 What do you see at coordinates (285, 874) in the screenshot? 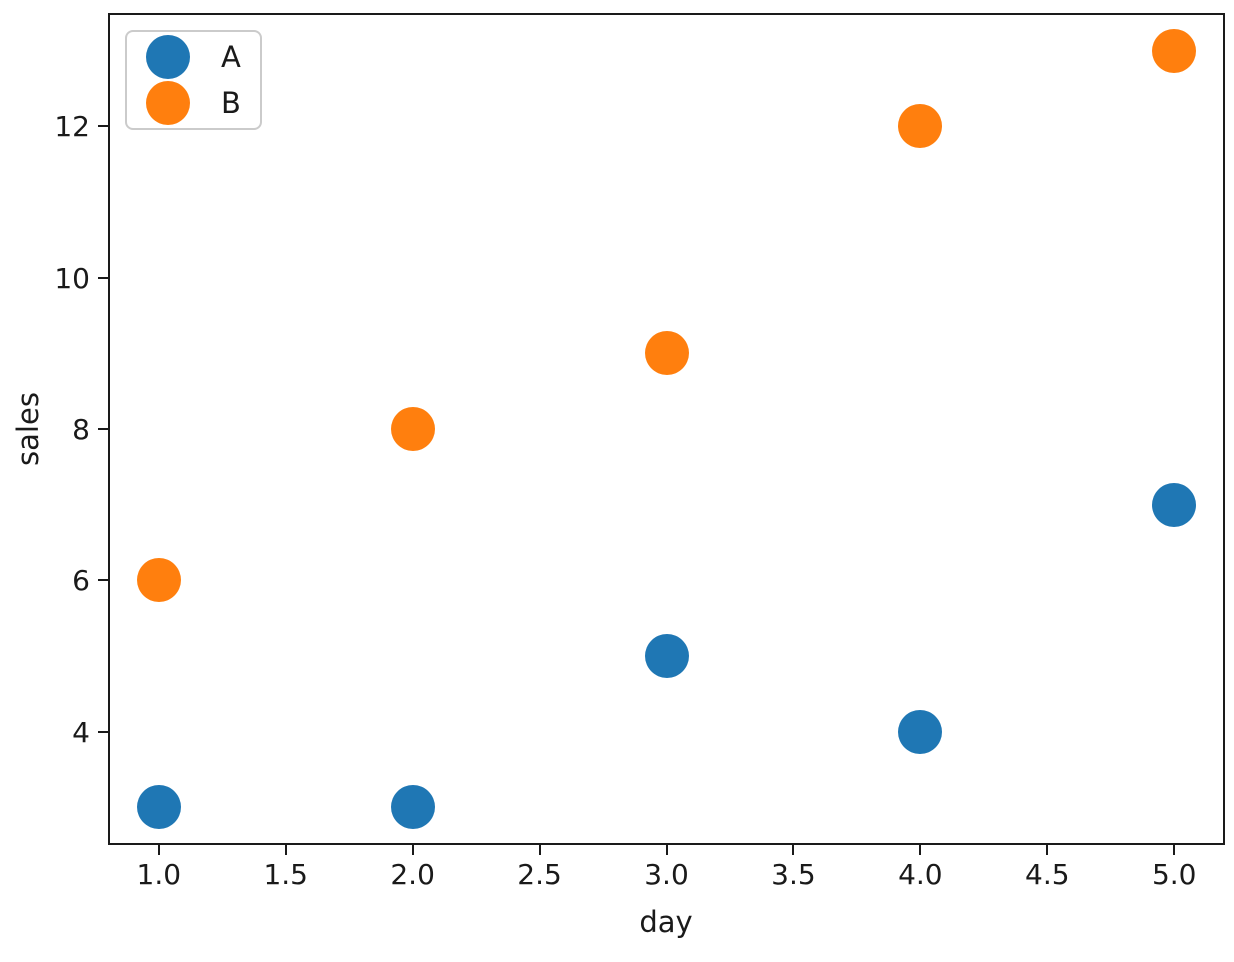
I see `x-tick-label: 1.5` at bounding box center [285, 874].